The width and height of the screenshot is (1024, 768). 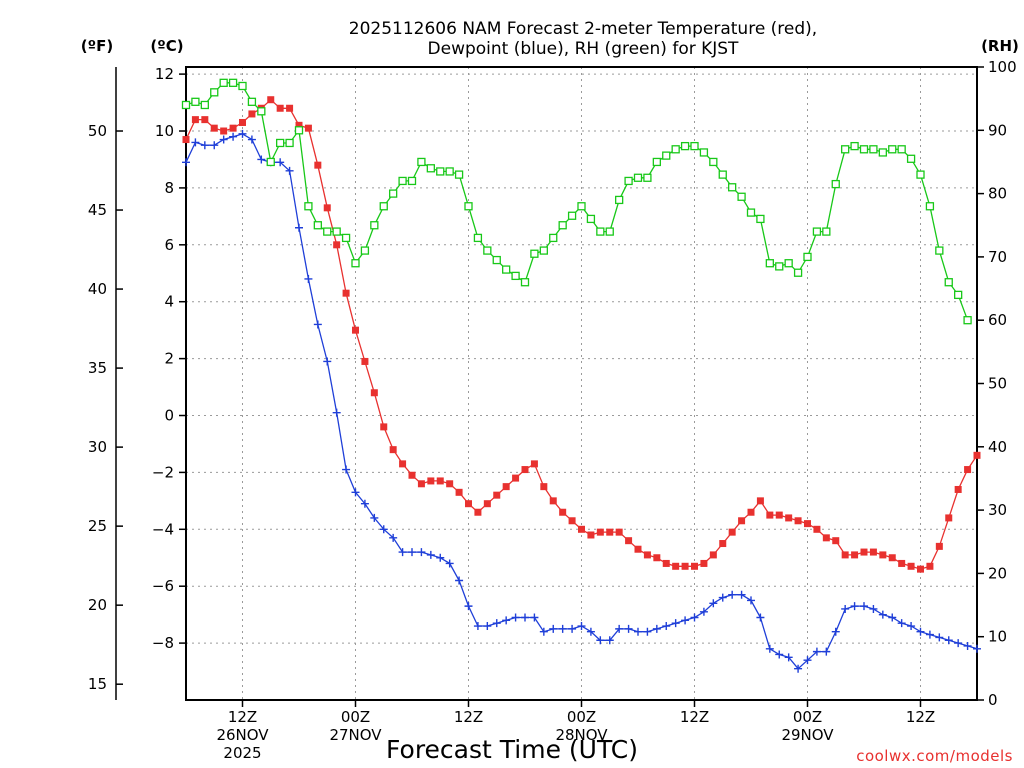 What do you see at coordinates (997, 384) in the screenshot?
I see `rh-tick-label: 50` at bounding box center [997, 384].